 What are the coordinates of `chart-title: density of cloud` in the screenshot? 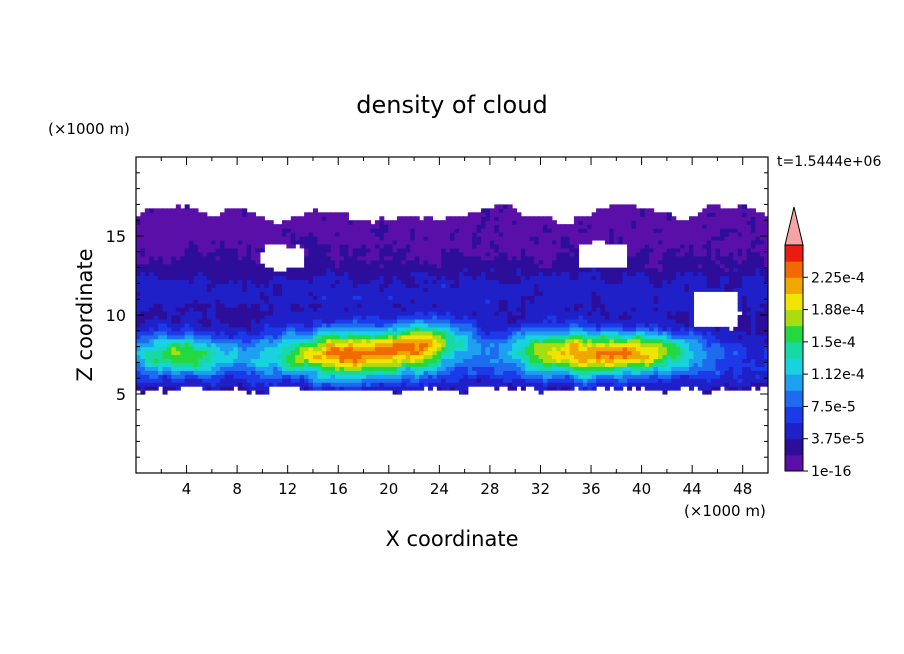 It's located at (451, 105).